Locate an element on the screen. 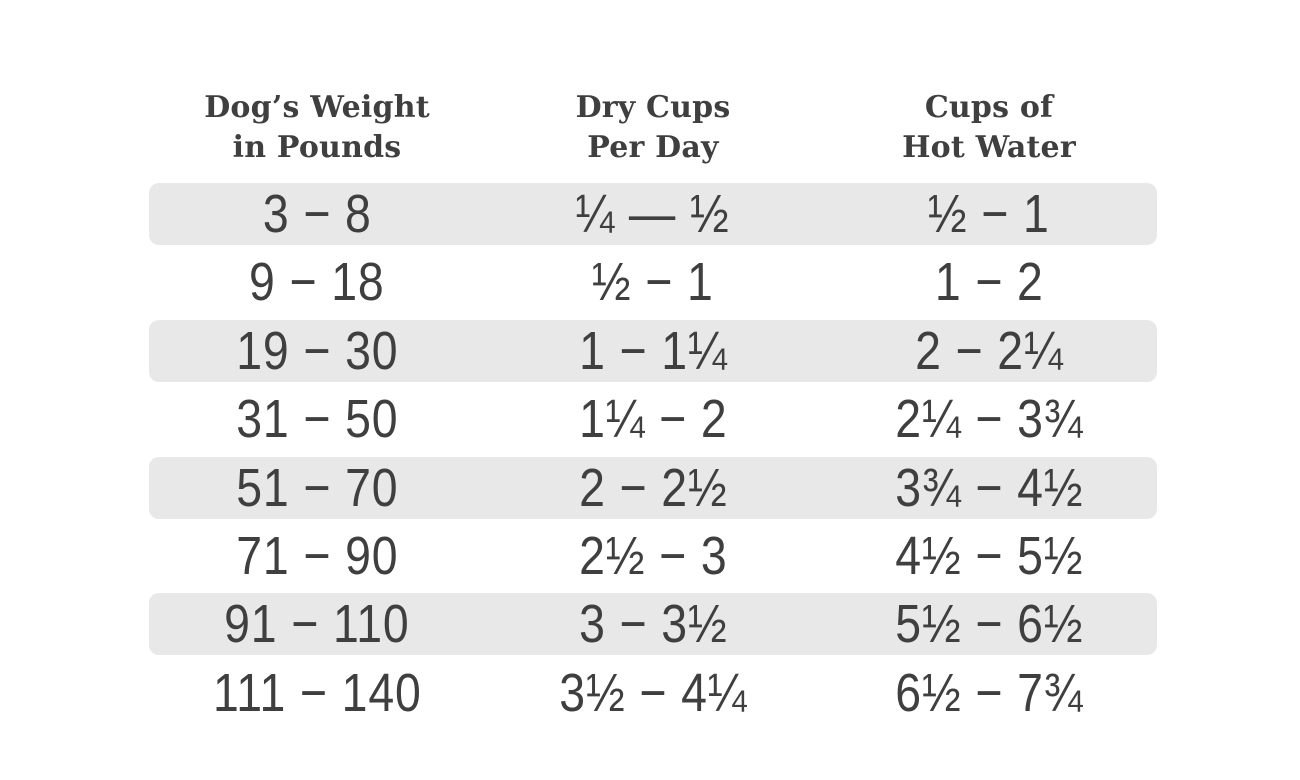 Image resolution: width=1300 pixels, height=780 pixels. cell-value: 31 − 50 is located at coordinates (317, 419).